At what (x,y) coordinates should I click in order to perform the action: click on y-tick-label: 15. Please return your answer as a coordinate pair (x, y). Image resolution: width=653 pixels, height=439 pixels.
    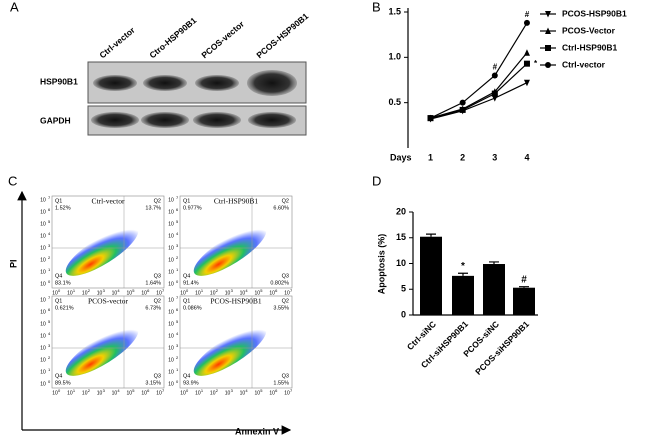
    Looking at the image, I should click on (401, 237).